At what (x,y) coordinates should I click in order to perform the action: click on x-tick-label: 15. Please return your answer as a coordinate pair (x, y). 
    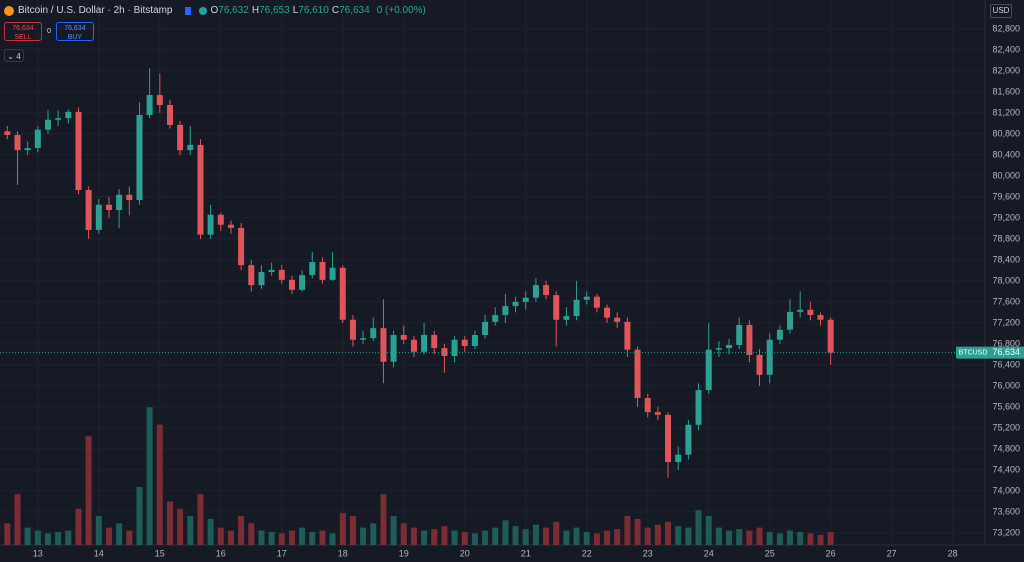
    Looking at the image, I should click on (160, 553).